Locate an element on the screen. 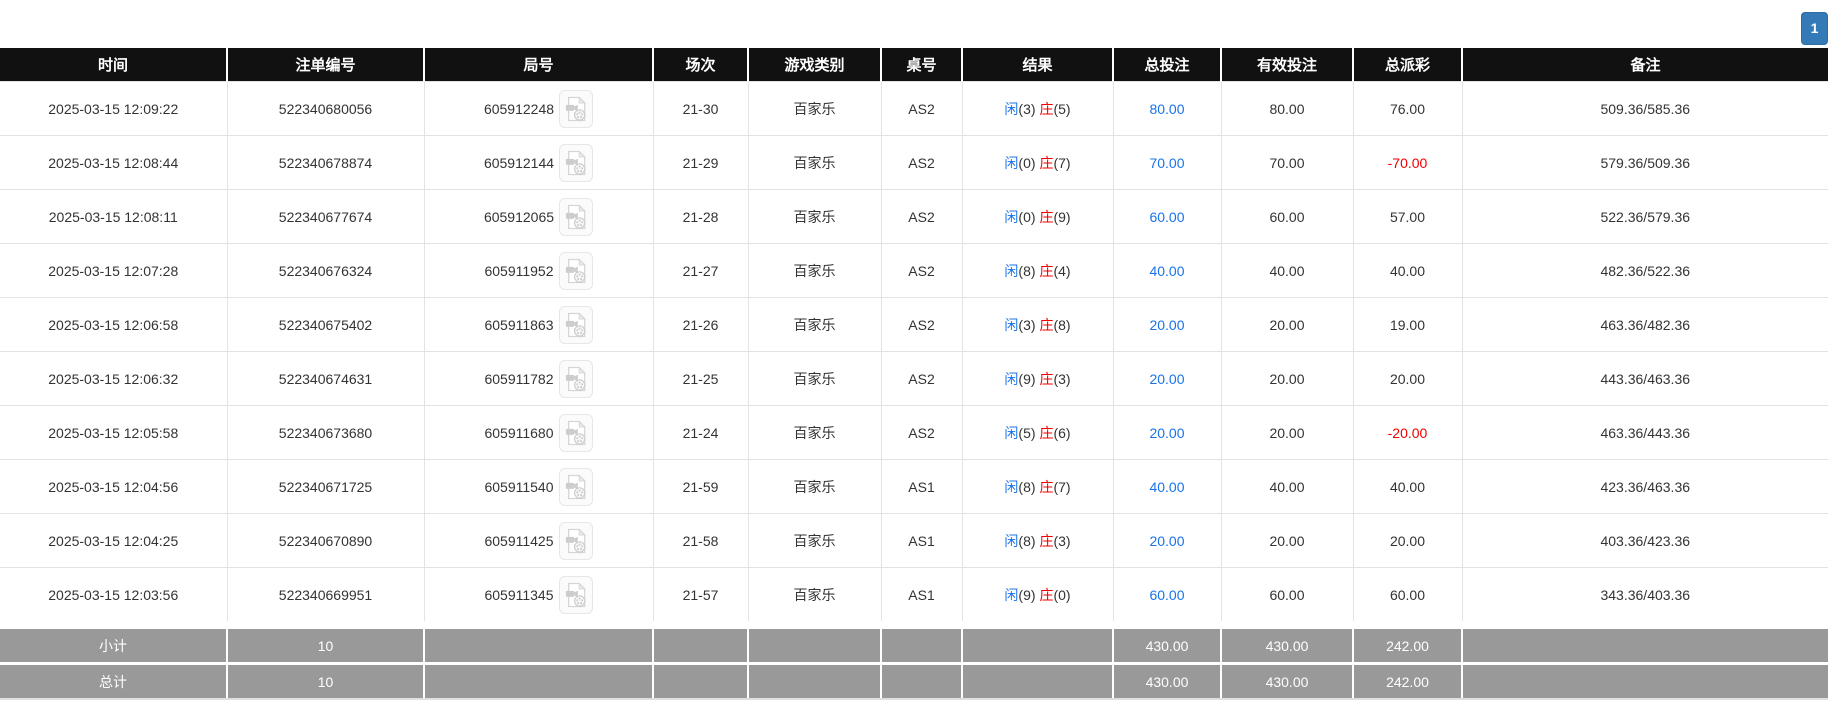  cell-bet-no: 522340675402 is located at coordinates (325, 324).